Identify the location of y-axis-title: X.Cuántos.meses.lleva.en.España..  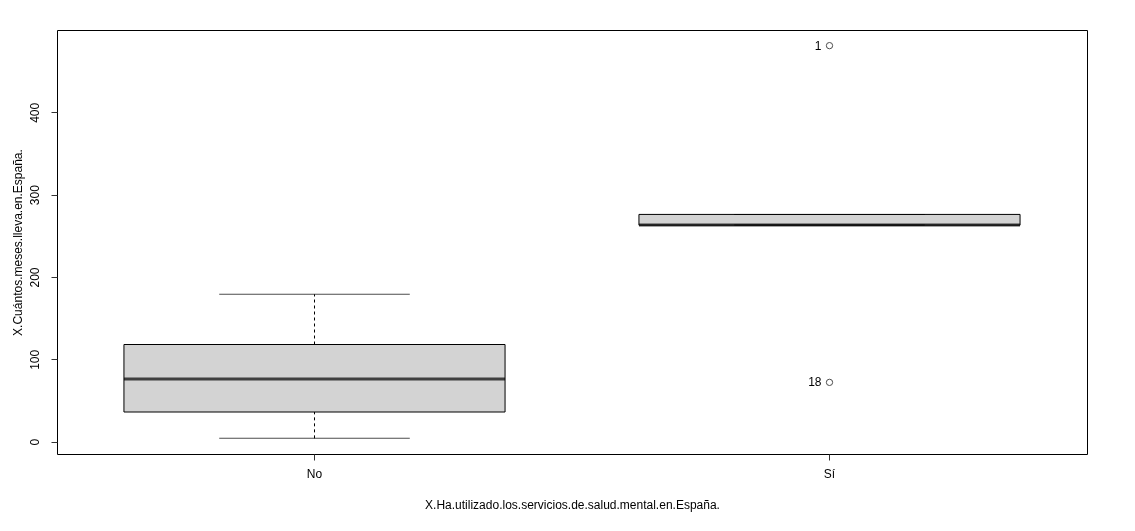
(17, 242).